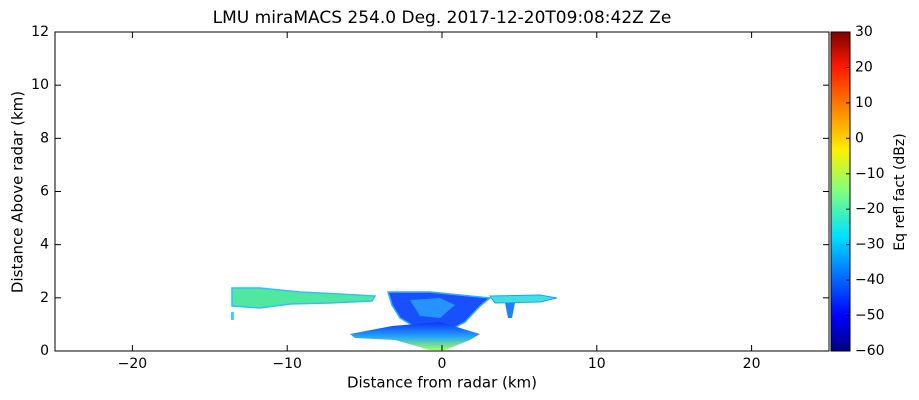 This screenshot has width=919, height=400. Describe the element at coordinates (44, 138) in the screenshot. I see `y-tick-label: 8` at that location.